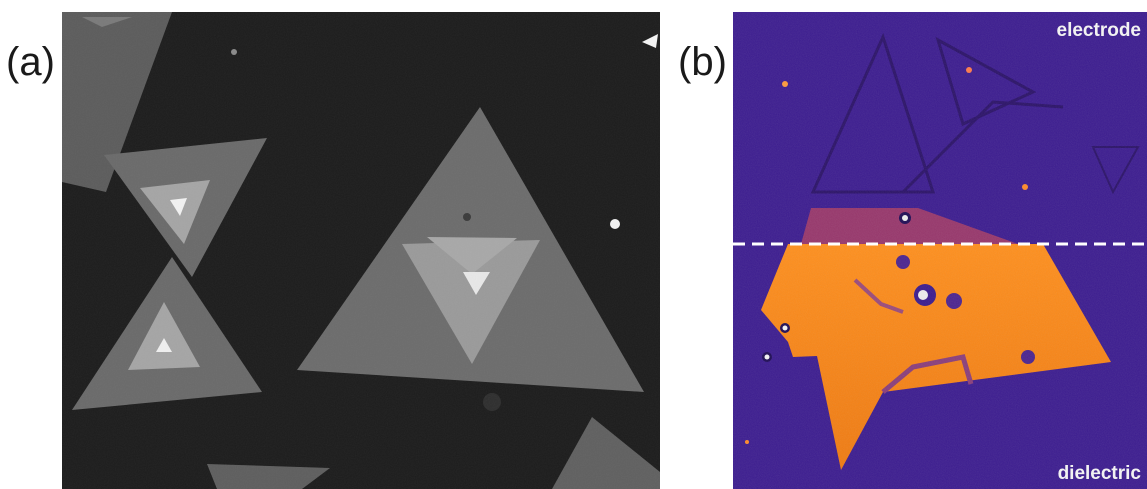 This screenshot has height=489, width=1147. I want to click on dielectric-label: dielectric, so click(1099, 473).